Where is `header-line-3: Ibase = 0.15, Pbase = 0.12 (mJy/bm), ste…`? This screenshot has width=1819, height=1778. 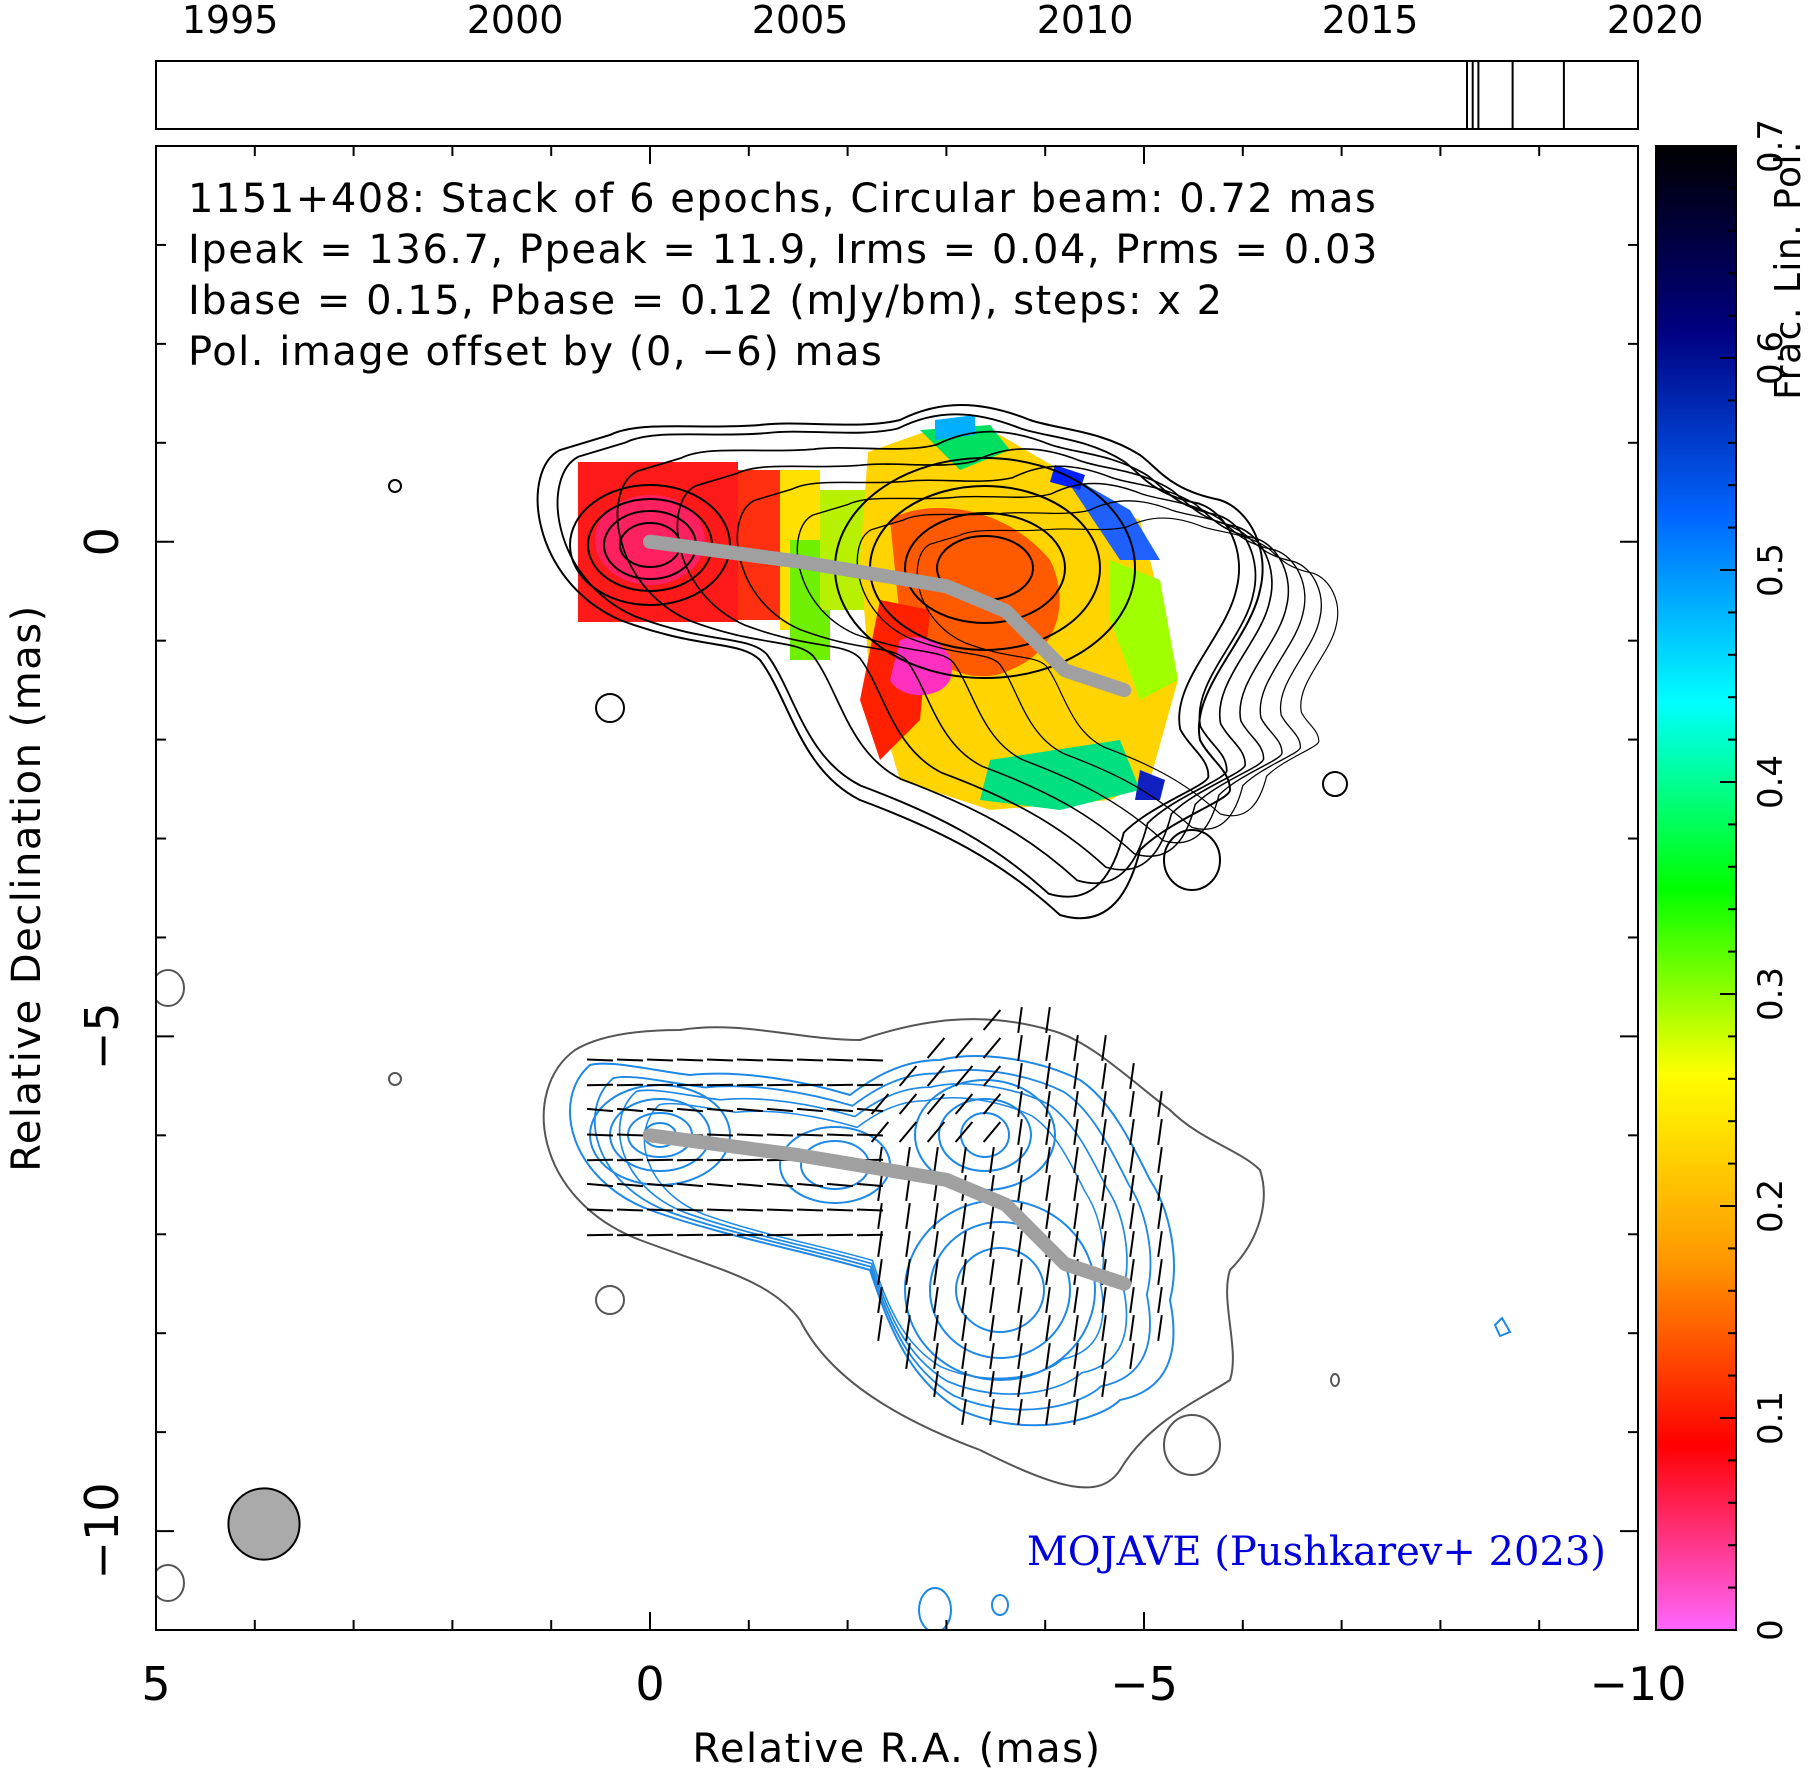 header-line-3: Ibase = 0.15, Pbase = 0.12 (mJy/bm), ste… is located at coordinates (706, 301).